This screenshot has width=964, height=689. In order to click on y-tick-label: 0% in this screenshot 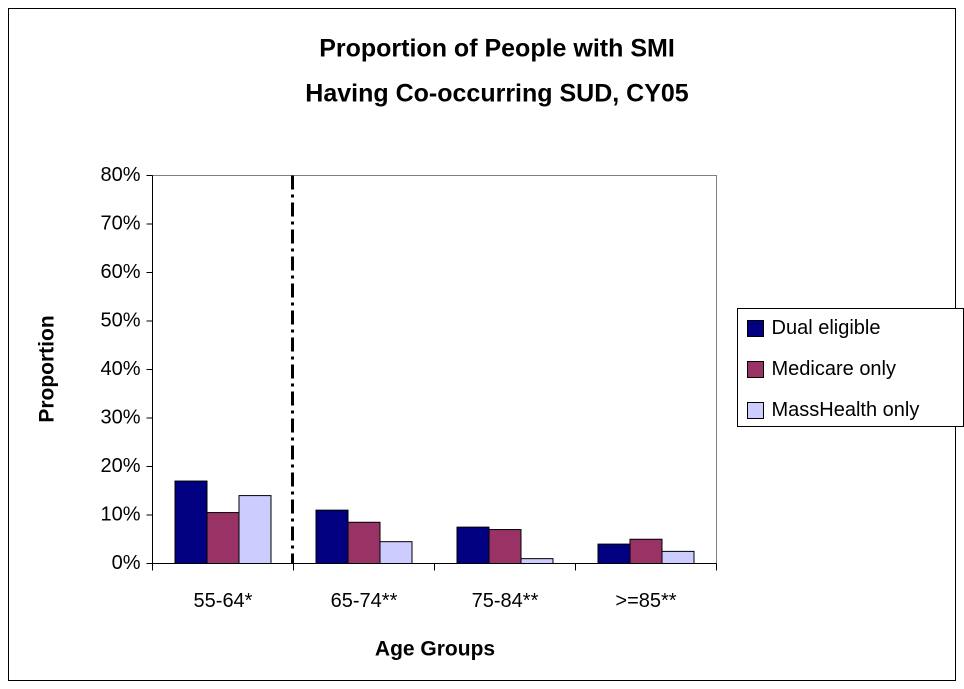, I will do `click(126, 563)`.